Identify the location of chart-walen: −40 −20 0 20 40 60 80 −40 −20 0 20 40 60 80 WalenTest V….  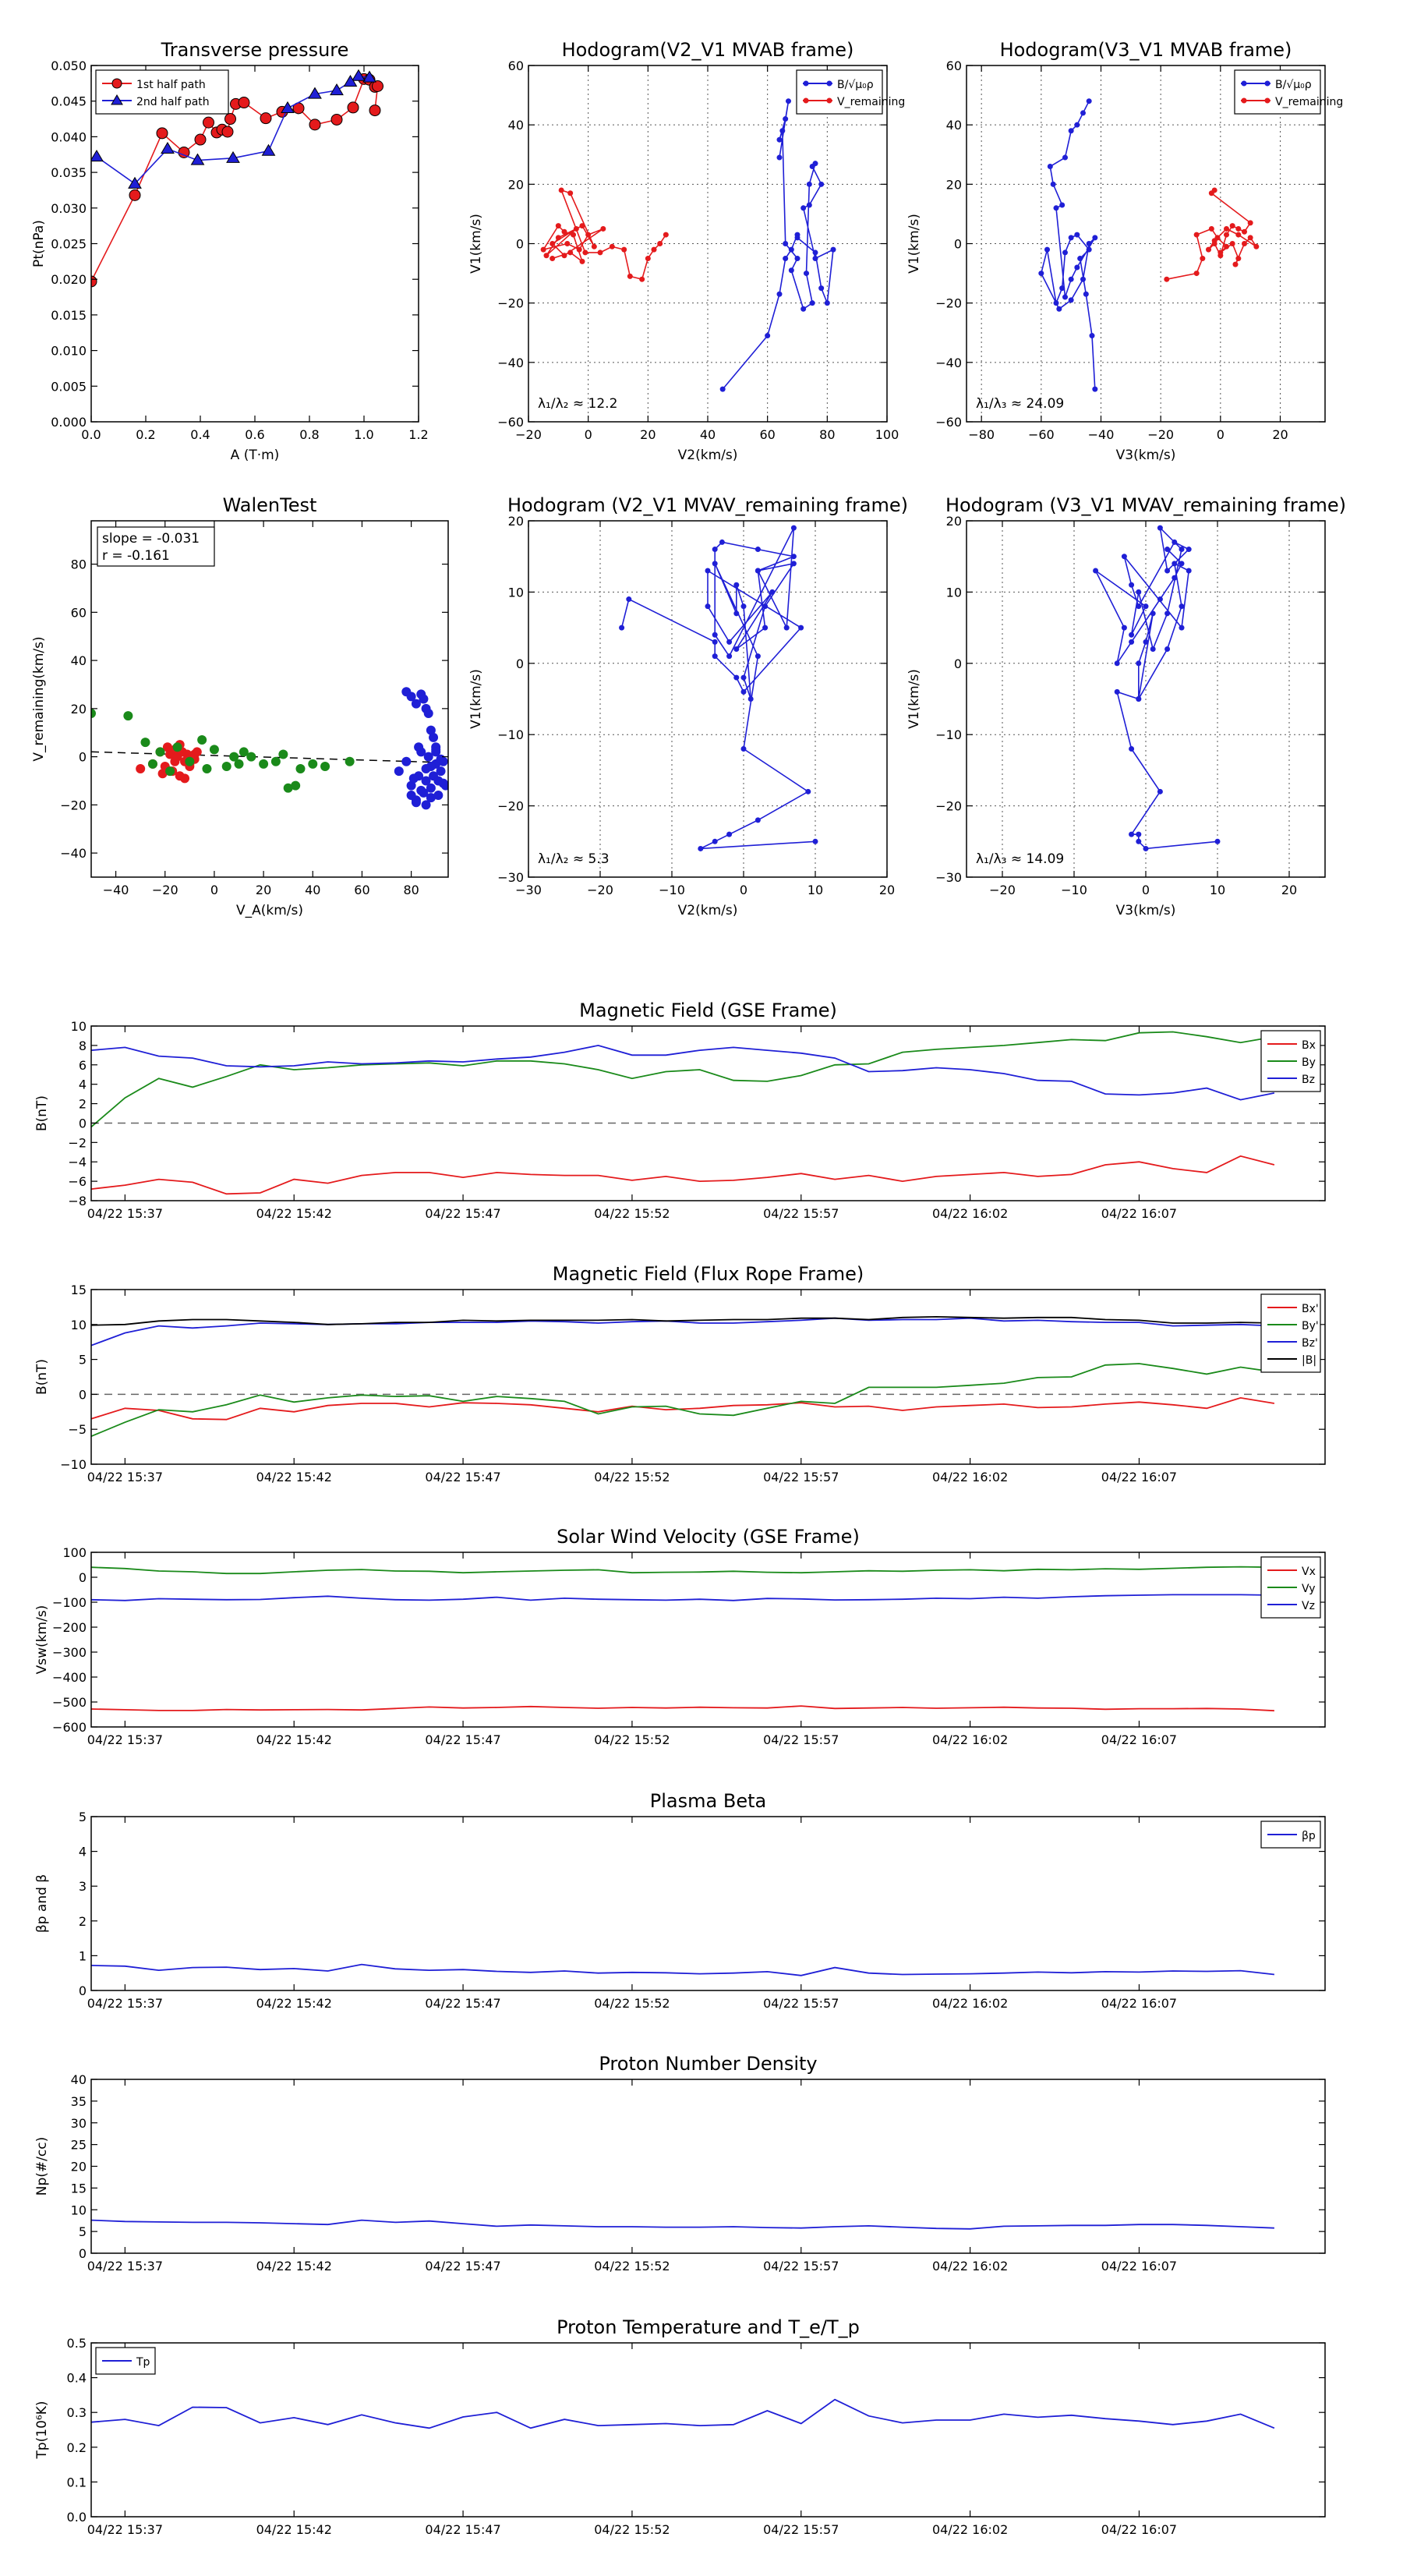
(240, 706).